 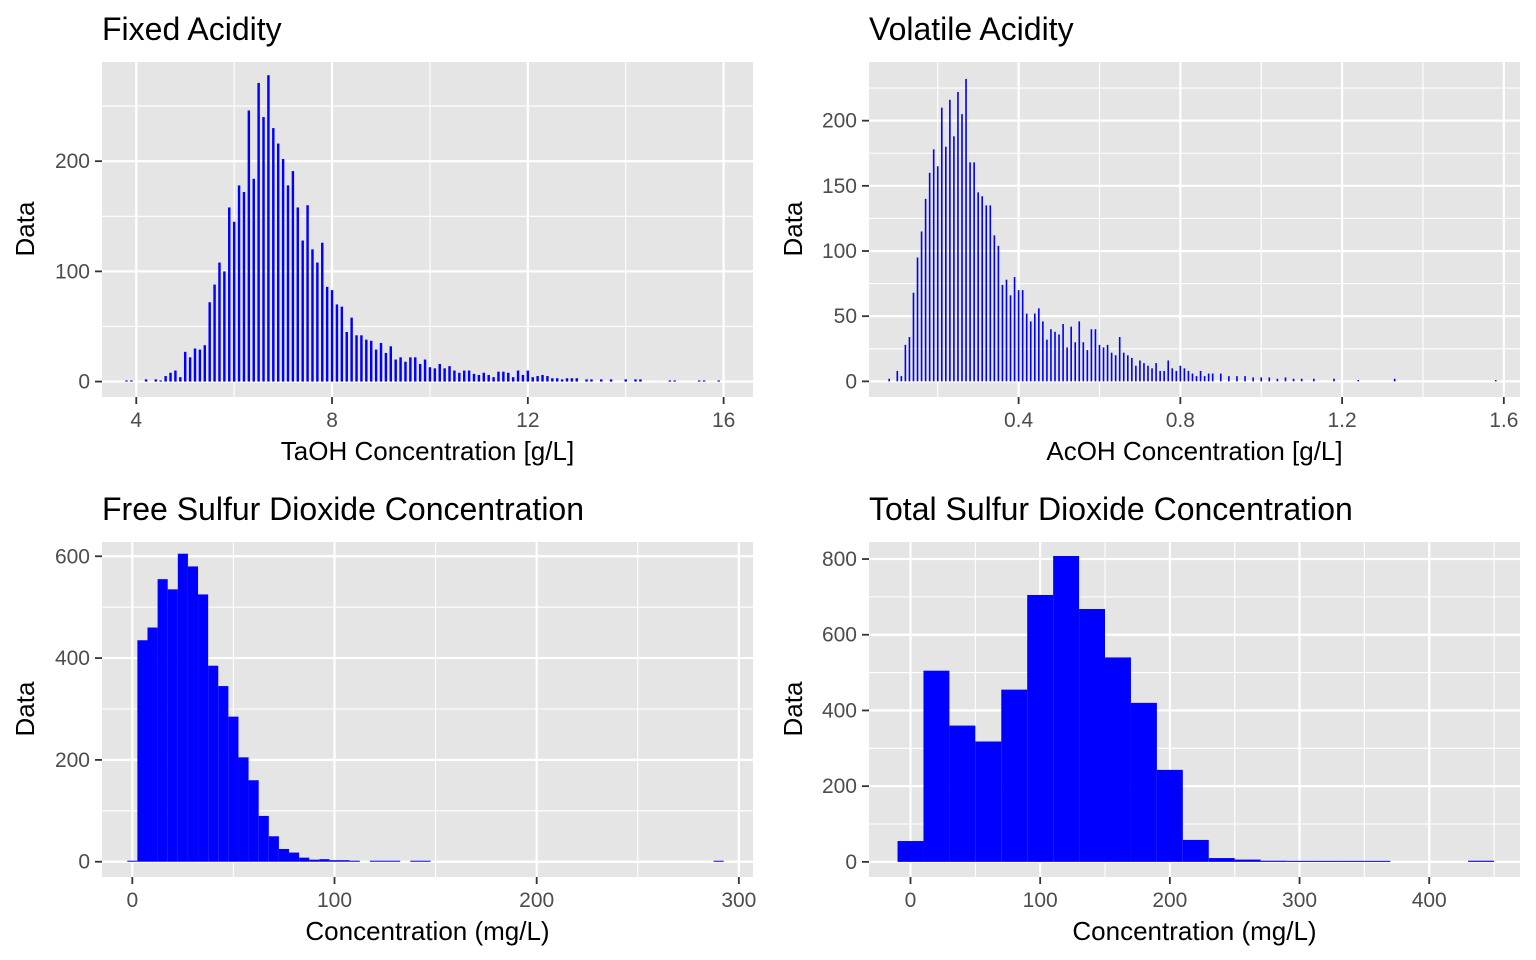 What do you see at coordinates (1429, 900) in the screenshot?
I see `x-tick-label: 400` at bounding box center [1429, 900].